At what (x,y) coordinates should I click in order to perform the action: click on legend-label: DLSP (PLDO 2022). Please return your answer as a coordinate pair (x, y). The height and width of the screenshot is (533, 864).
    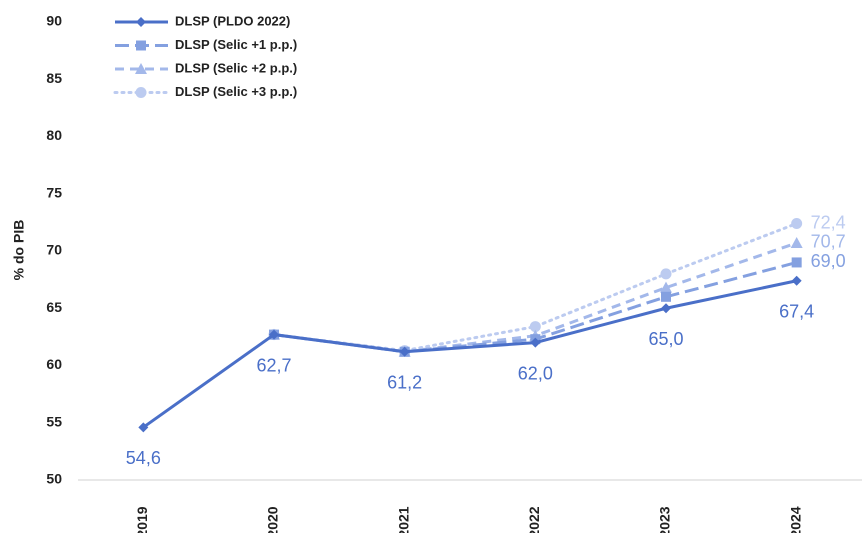
    Looking at the image, I should click on (232, 20).